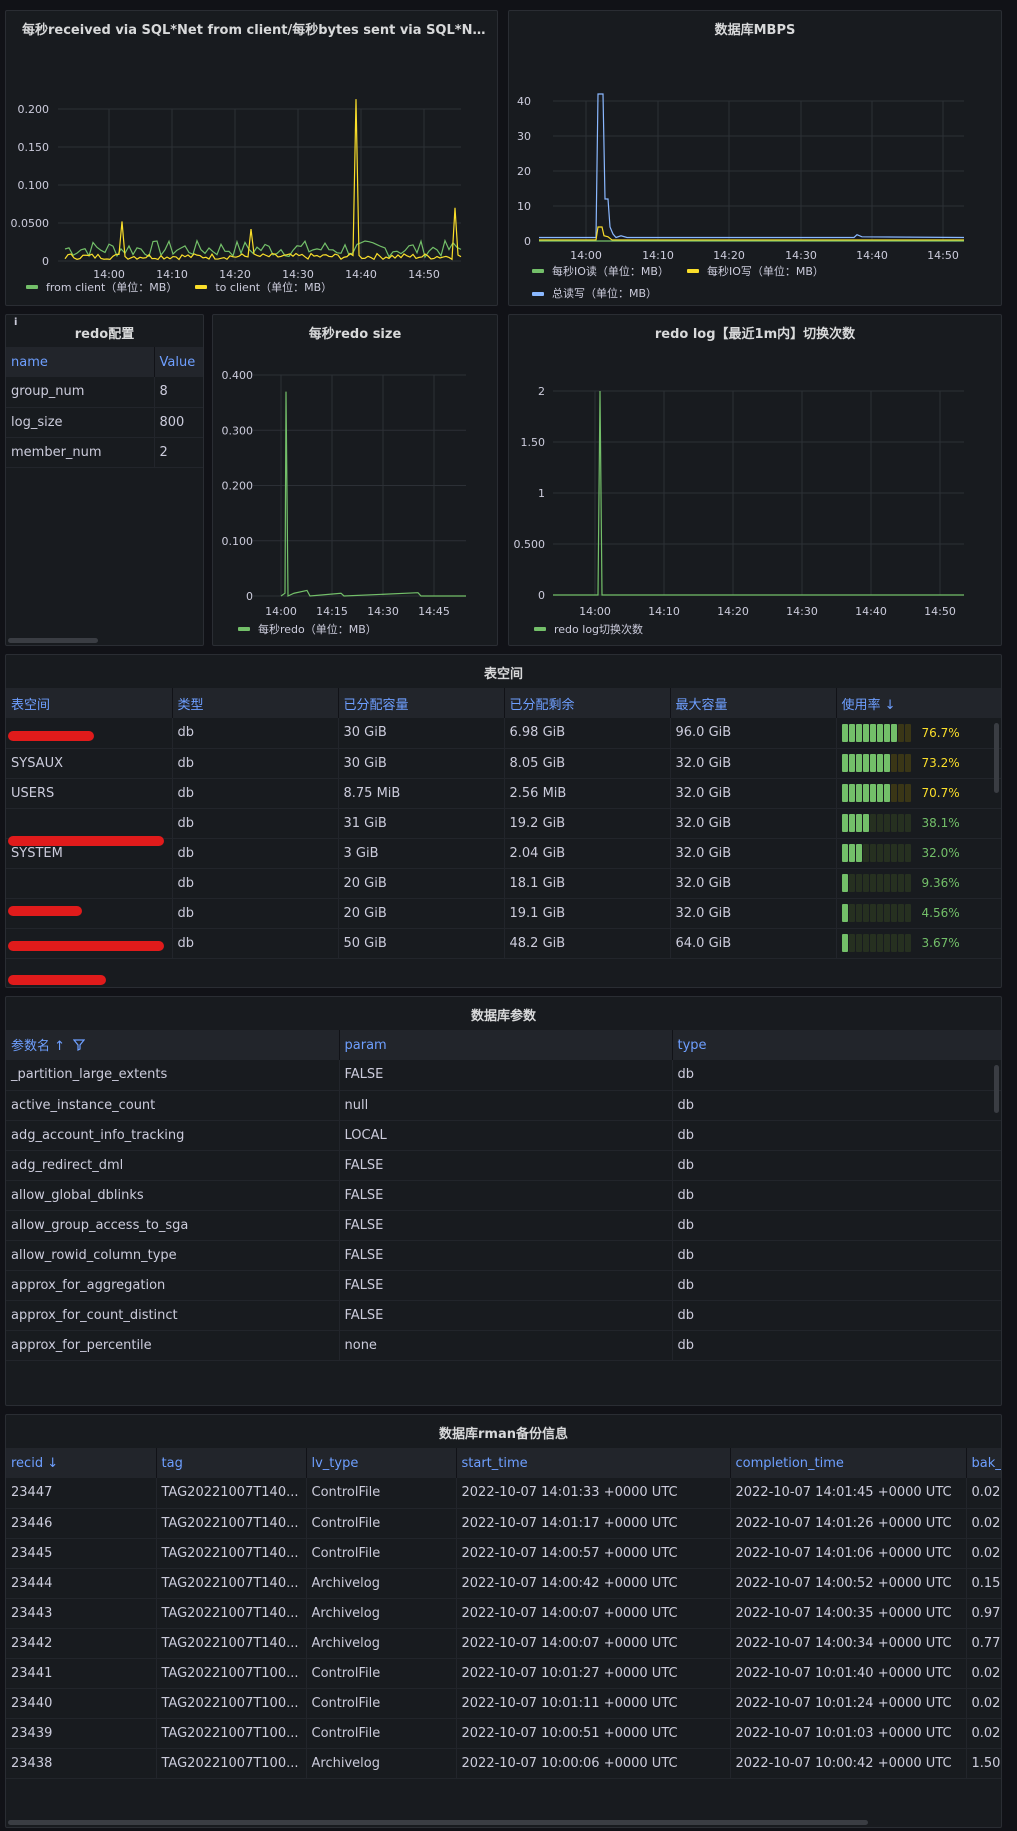  I want to click on column-header: 已分配容量, so click(421, 703).